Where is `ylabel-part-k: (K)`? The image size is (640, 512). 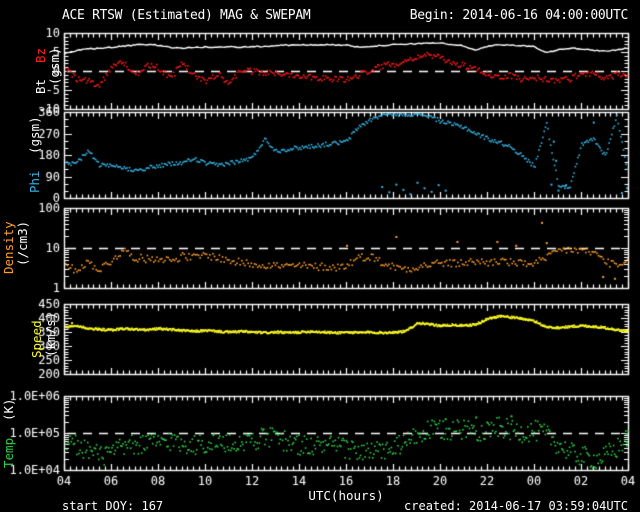 ylabel-part-k: (K) is located at coordinates (8, 409).